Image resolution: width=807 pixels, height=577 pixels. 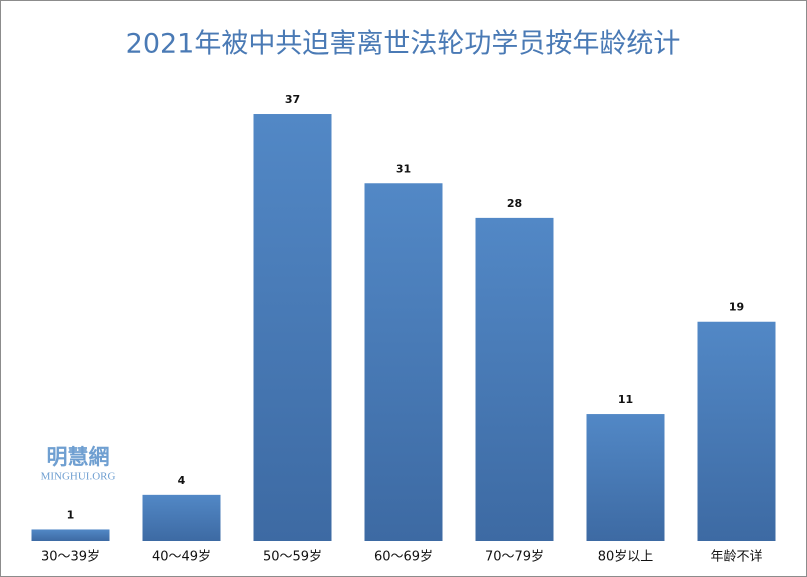 What do you see at coordinates (403, 557) in the screenshot?
I see `x-tick-label: 60～69岁` at bounding box center [403, 557].